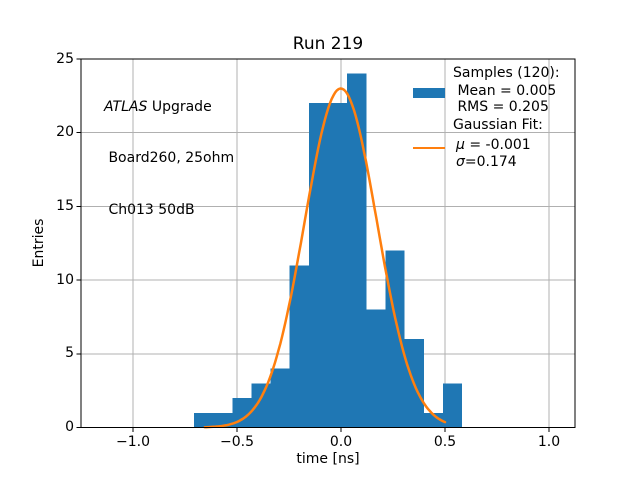 The image size is (640, 480). What do you see at coordinates (429, 148) in the screenshot?
I see `gaussian-legend-line` at bounding box center [429, 148].